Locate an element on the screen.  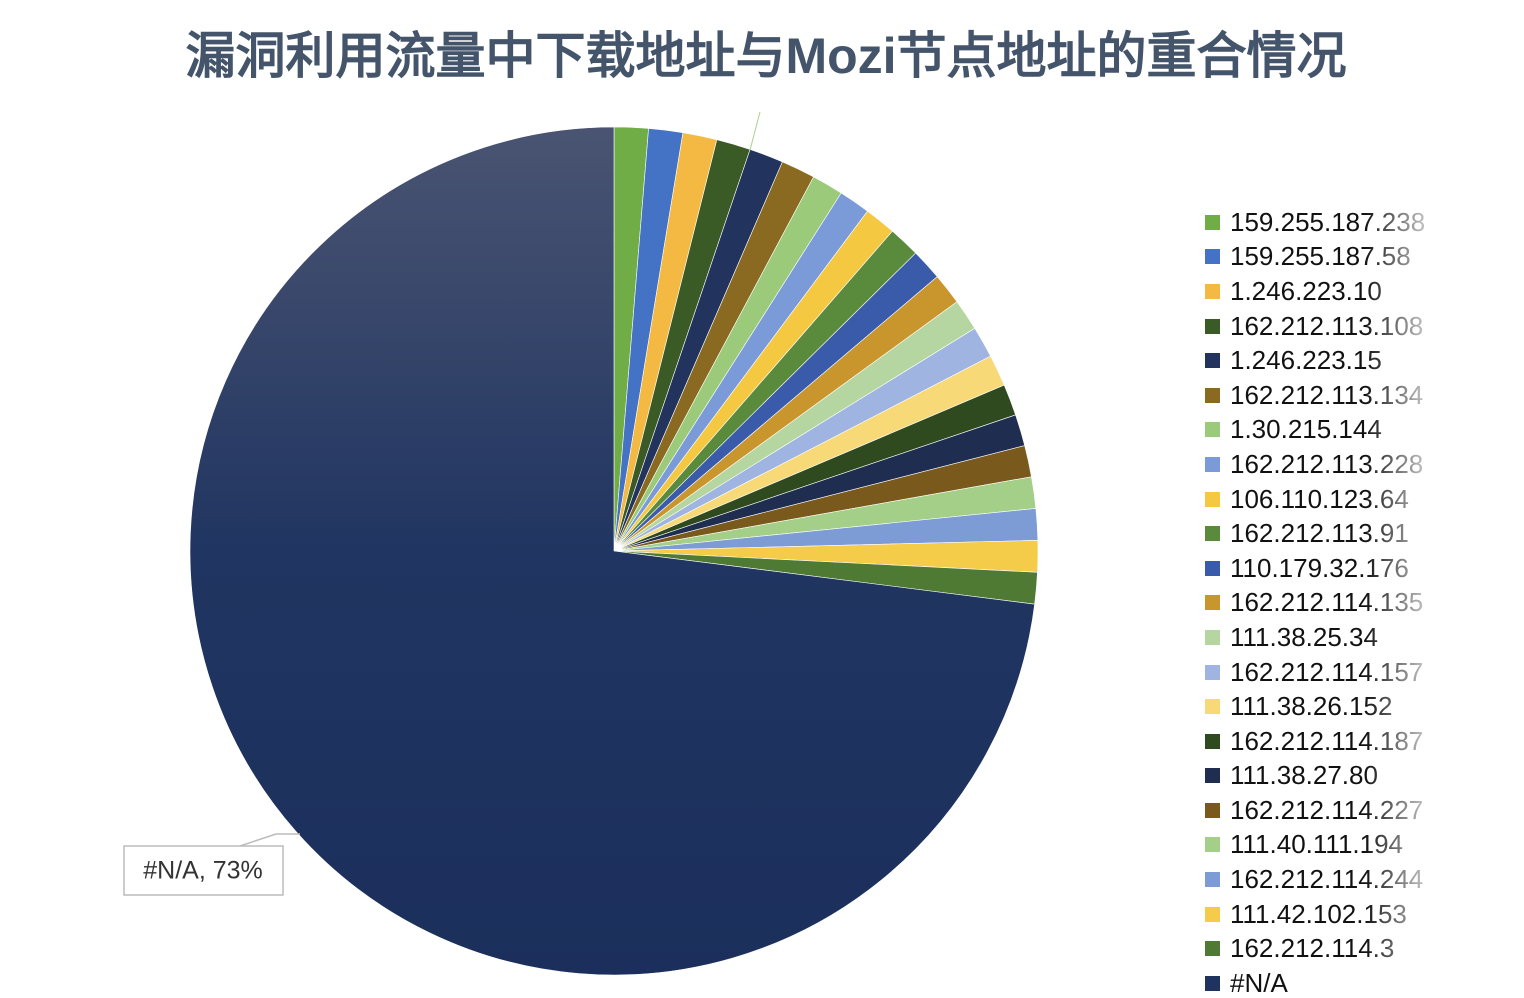
legend-label: 162.212.114.135 is located at coordinates (1327, 602).